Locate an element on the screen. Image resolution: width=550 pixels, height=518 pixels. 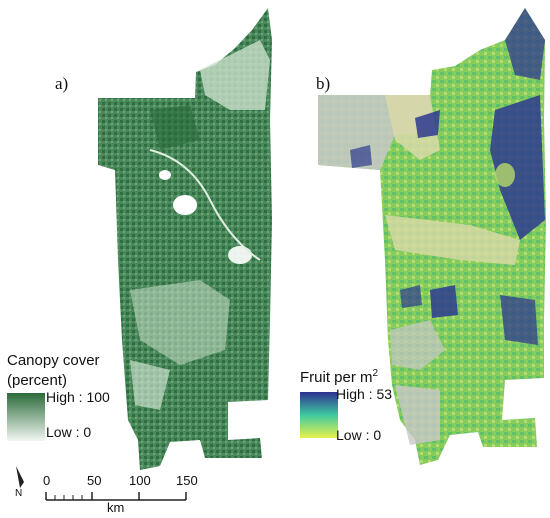
fruit-legend-title-sup: 2 is located at coordinates (375, 373).